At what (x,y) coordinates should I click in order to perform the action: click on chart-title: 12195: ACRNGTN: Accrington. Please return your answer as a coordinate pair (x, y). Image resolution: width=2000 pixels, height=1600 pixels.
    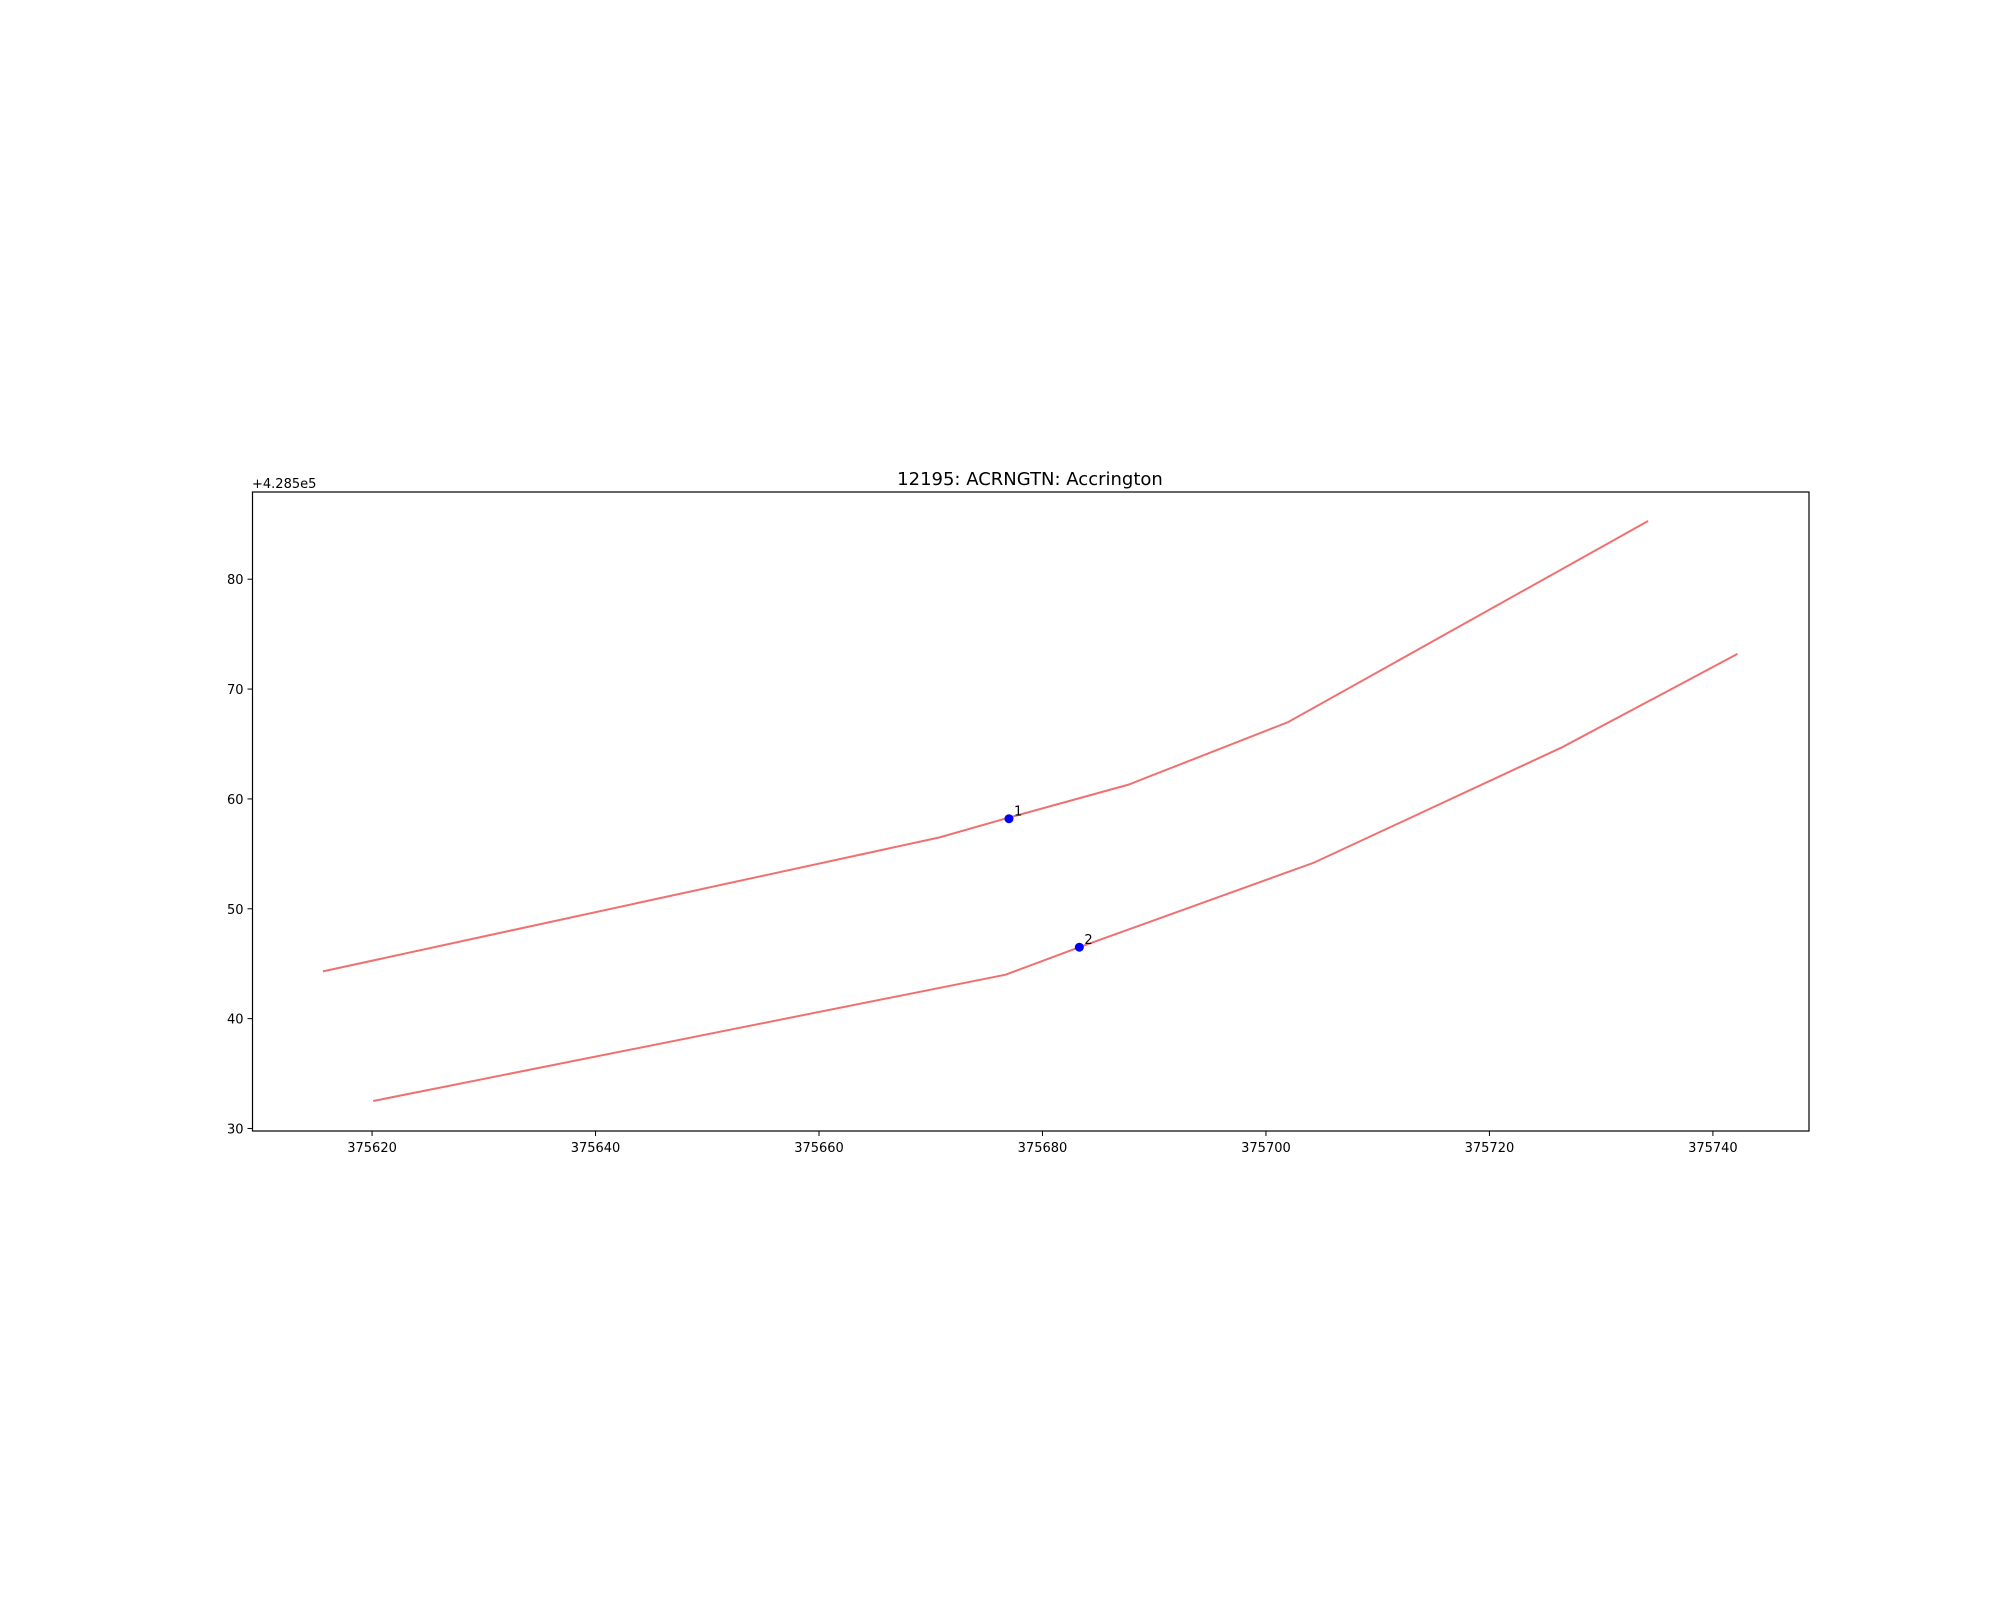
    Looking at the image, I should click on (1030, 479).